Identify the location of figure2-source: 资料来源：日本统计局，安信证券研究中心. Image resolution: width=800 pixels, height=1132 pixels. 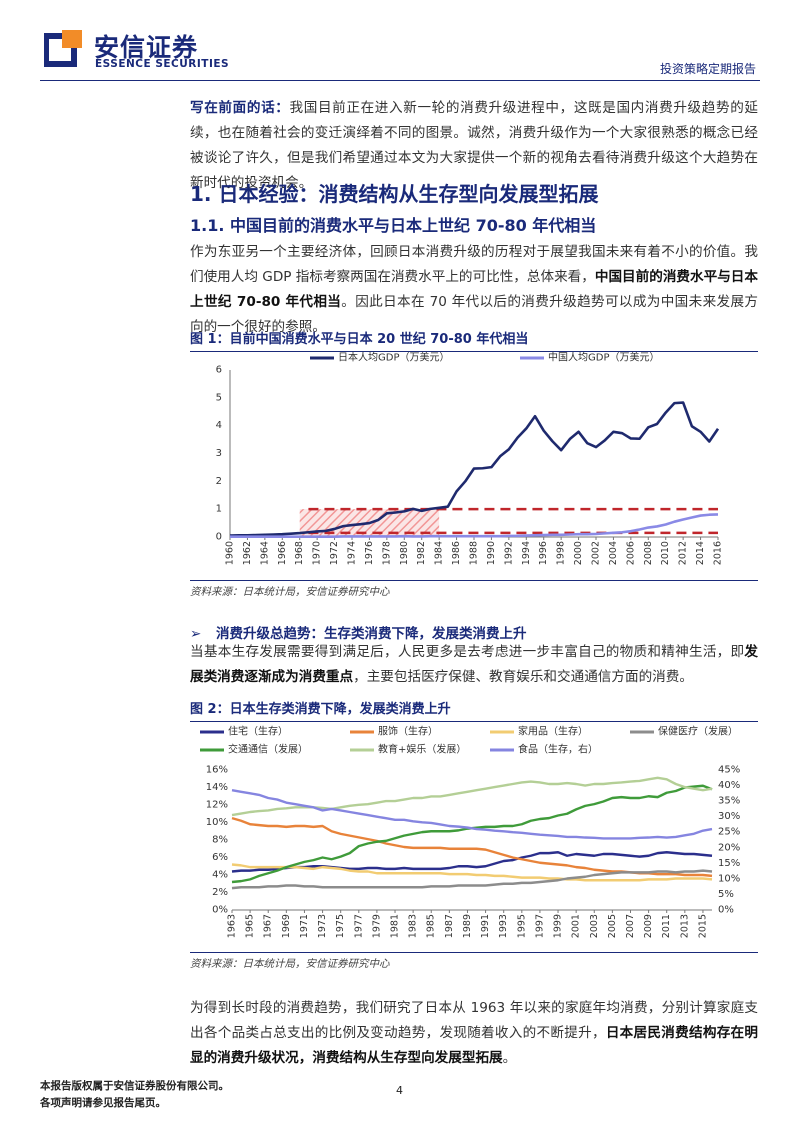
(474, 961).